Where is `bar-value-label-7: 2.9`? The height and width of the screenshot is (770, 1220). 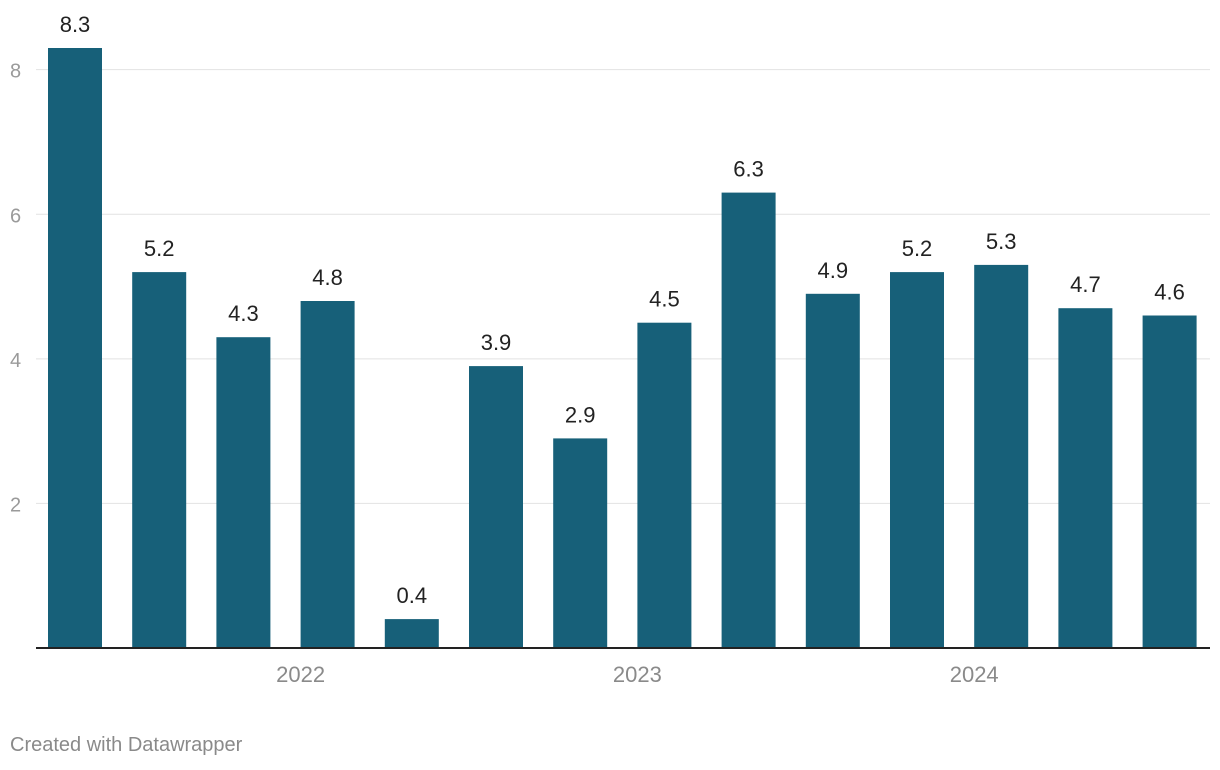 bar-value-label-7: 2.9 is located at coordinates (580, 414).